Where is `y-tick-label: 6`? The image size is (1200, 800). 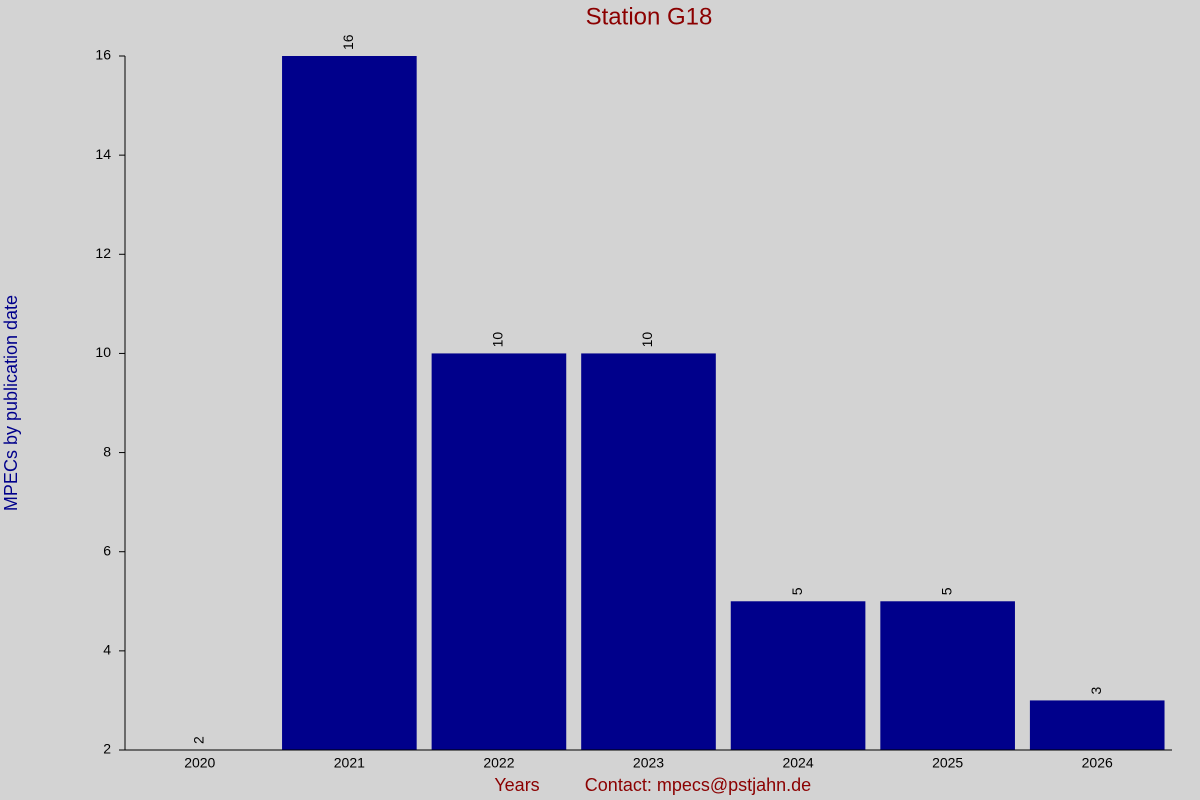
y-tick-label: 6 is located at coordinates (107, 550).